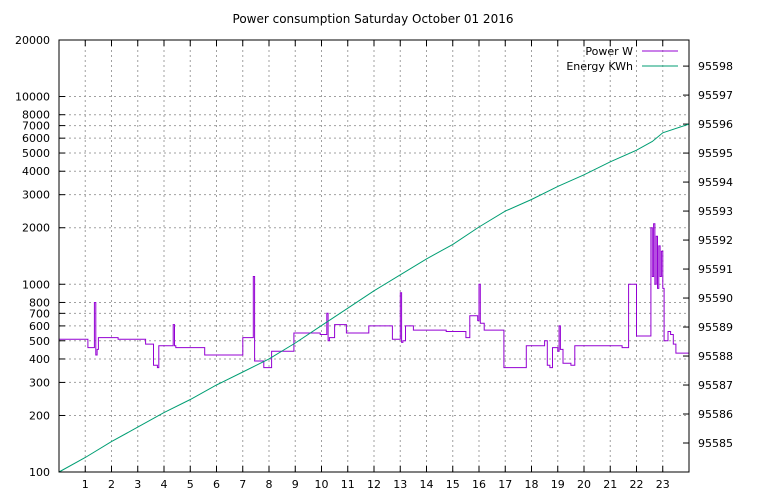 The height and width of the screenshot is (500, 768). I want to click on x-tick-label: 1, so click(85, 484).